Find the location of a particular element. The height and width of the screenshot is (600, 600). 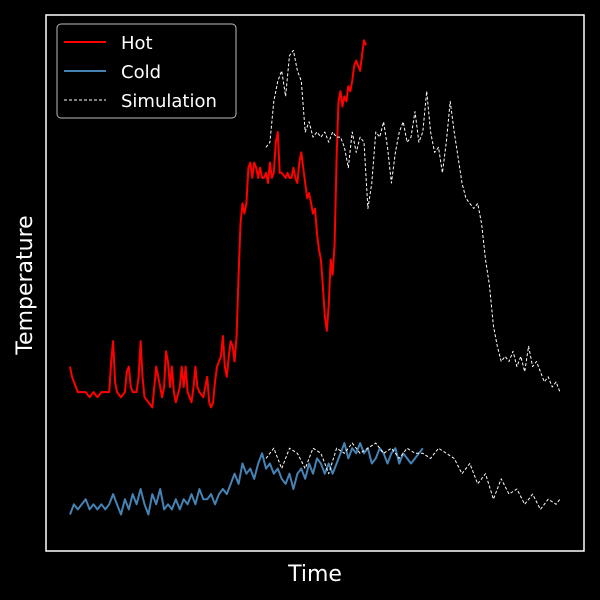

legend-box is located at coordinates (146, 71).